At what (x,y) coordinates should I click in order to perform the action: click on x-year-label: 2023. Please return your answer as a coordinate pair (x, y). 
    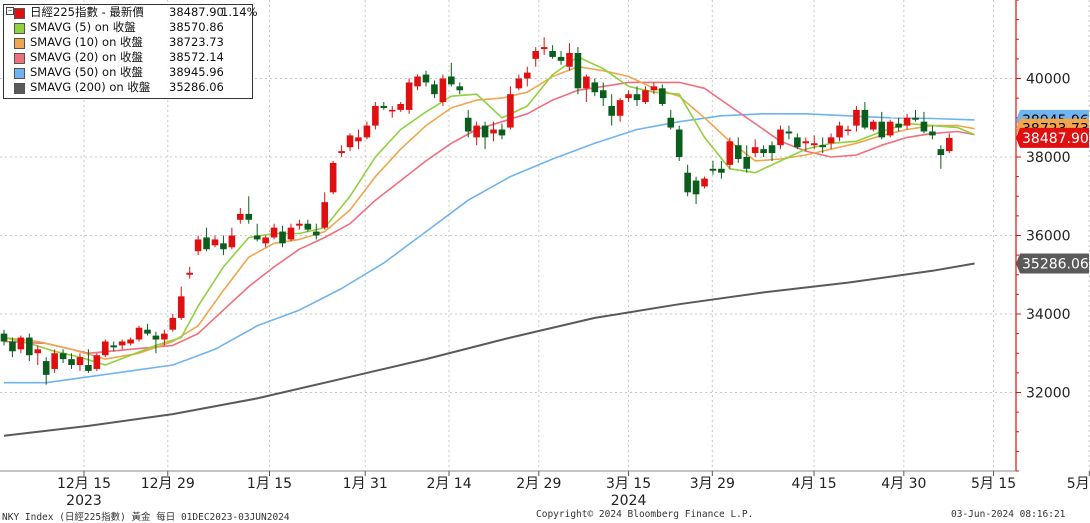
    Looking at the image, I should click on (84, 501).